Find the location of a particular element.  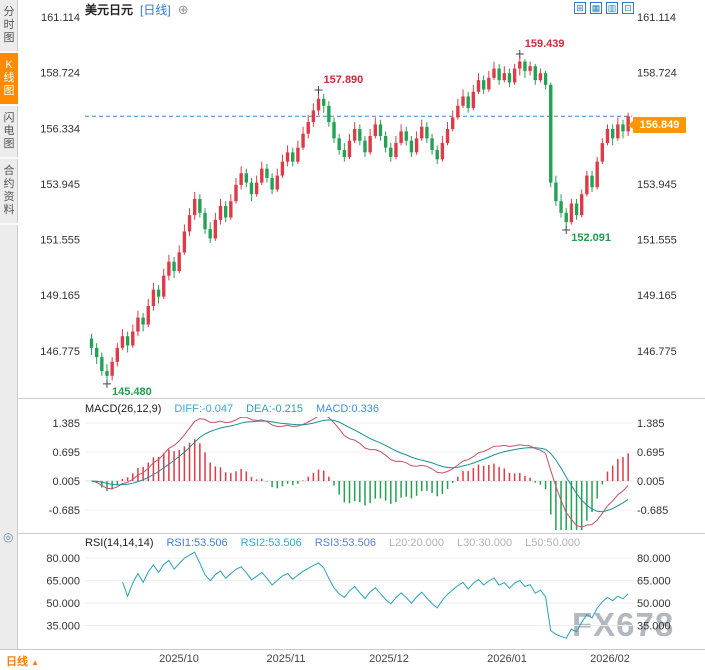

sidebar: 分时图 K线图 闪电图 合约资料 is located at coordinates (9, 324).